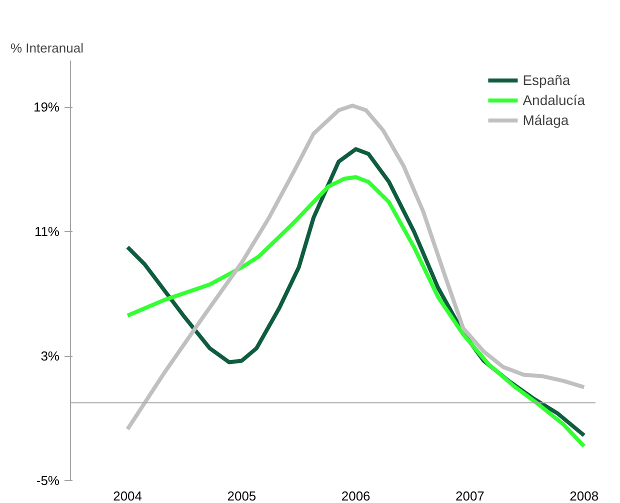  What do you see at coordinates (50, 356) in the screenshot?
I see `y-tick-label: 3%` at bounding box center [50, 356].